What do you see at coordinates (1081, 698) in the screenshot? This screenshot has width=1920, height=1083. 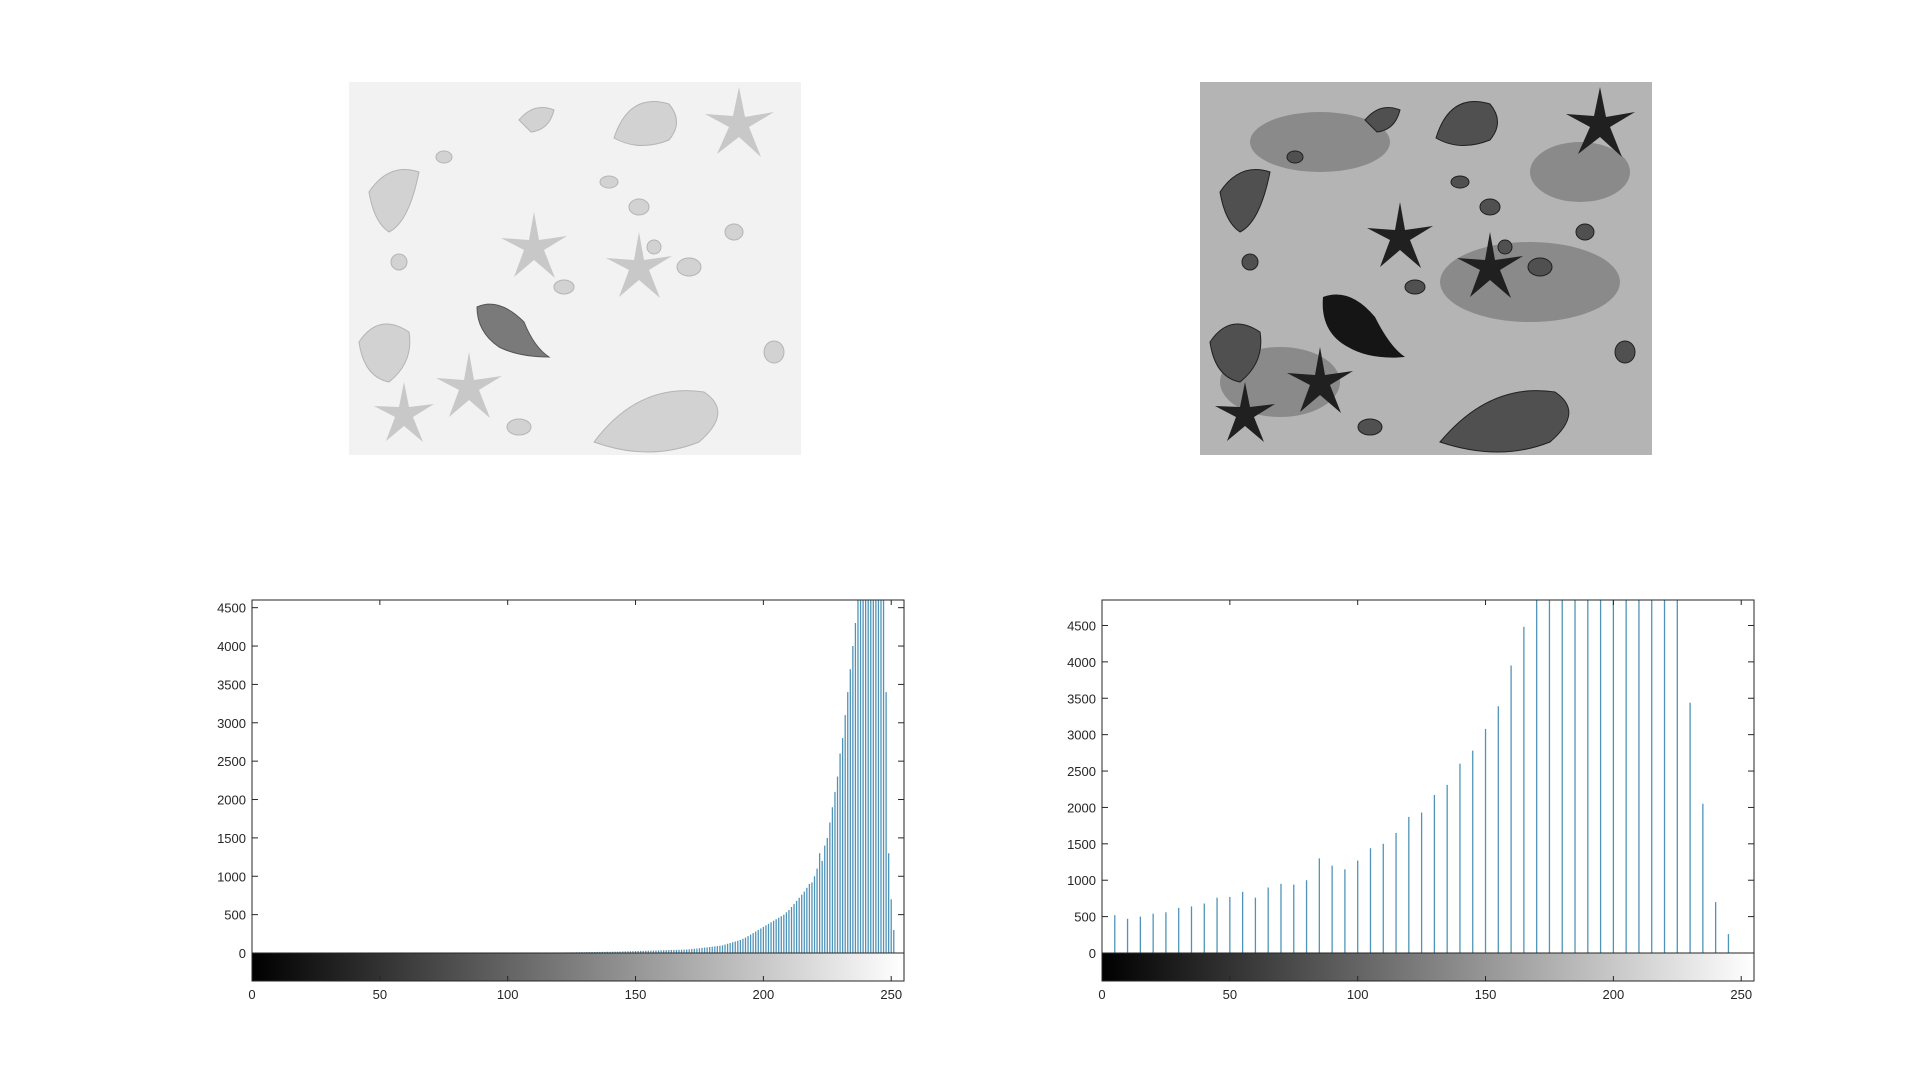 I see `histogram-right-ytick-label: 3500` at bounding box center [1081, 698].